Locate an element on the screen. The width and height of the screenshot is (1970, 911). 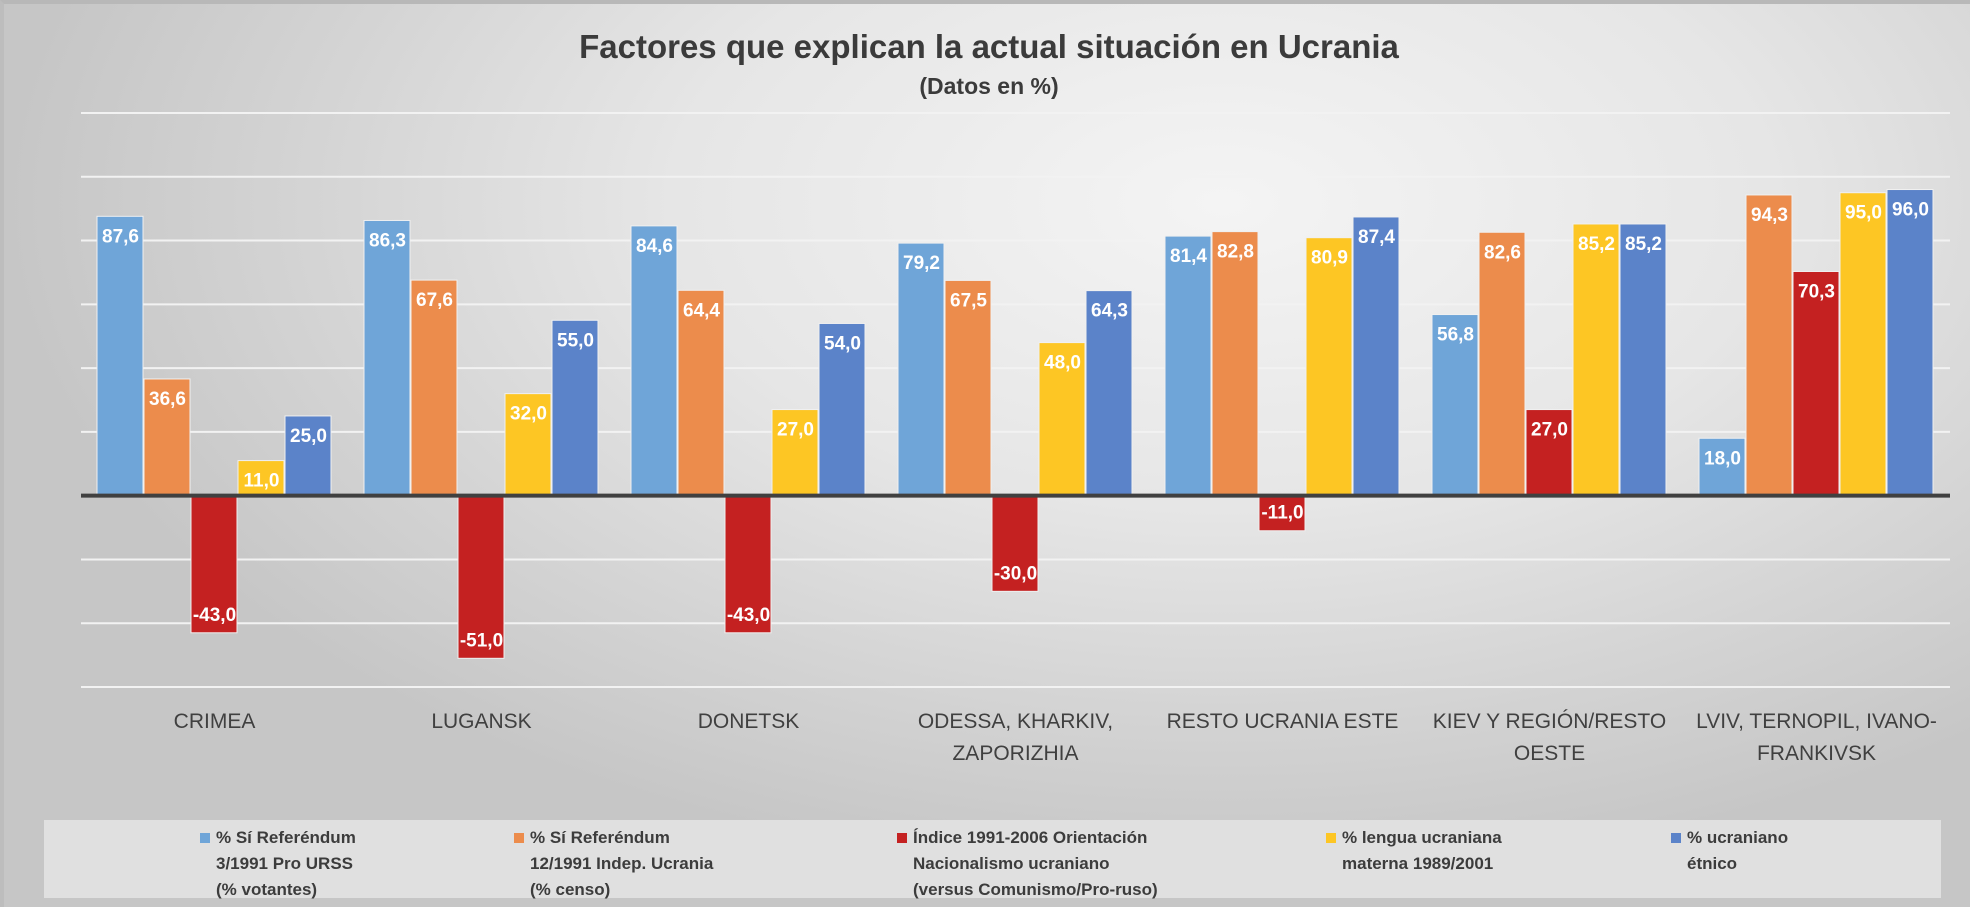
category-label: LVIV, TERNOPIL, IVANO- is located at coordinates (1816, 721).